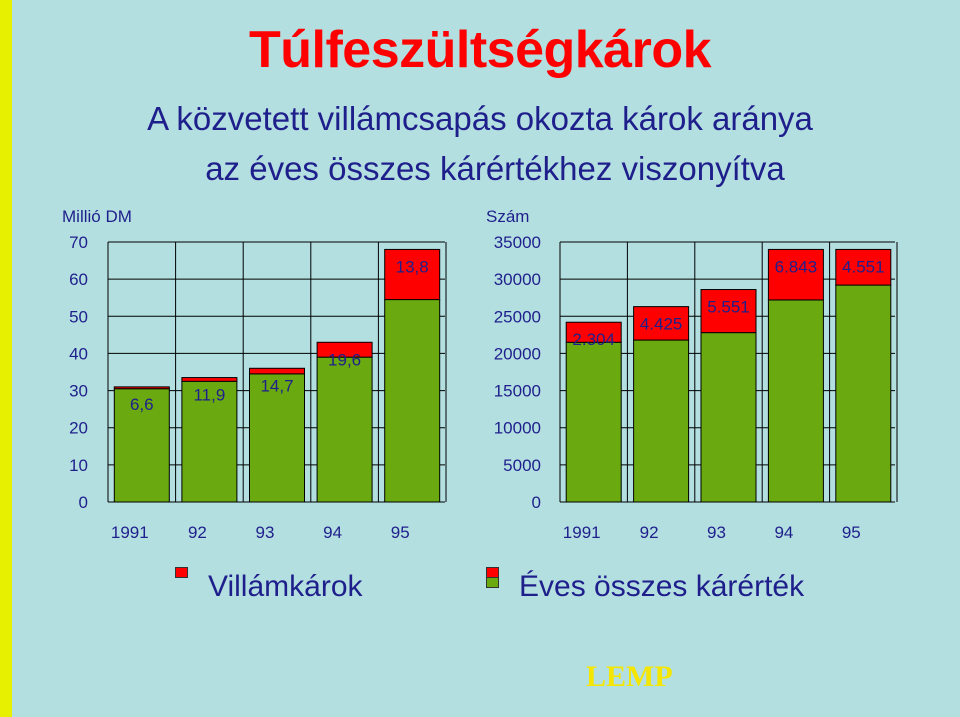  Describe the element at coordinates (130, 532) in the screenshot. I see `chart-1-xtick: 1991` at that location.